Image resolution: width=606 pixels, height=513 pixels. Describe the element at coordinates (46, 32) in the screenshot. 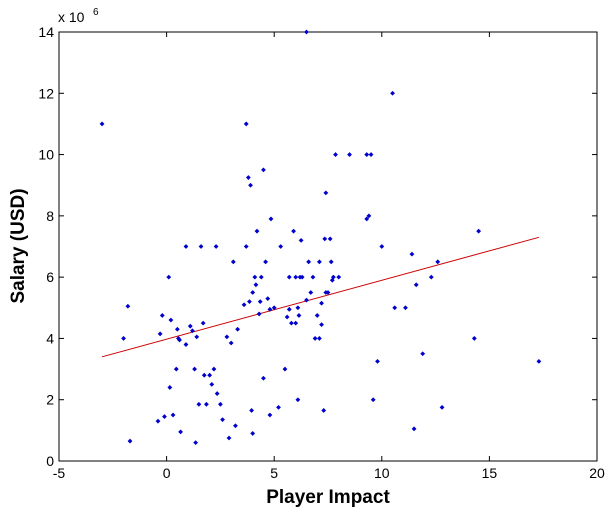

I see `y-tick-label: 14` at that location.